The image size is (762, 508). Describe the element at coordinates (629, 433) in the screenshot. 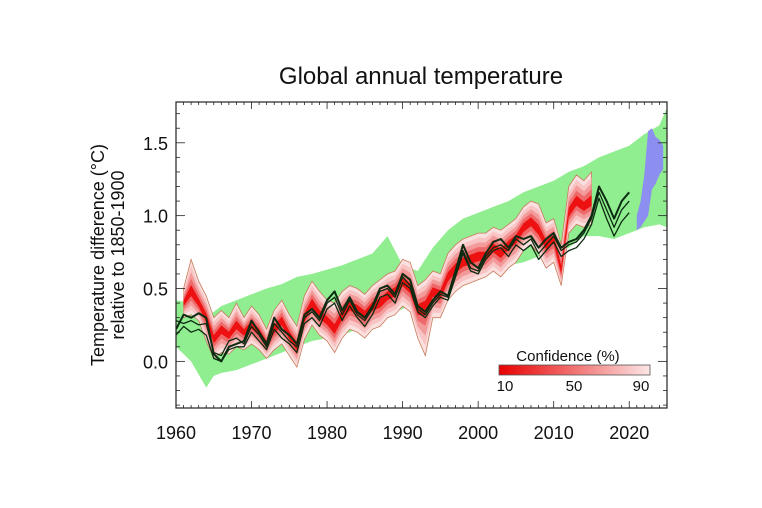

I see `x-tick-label: 2020` at that location.